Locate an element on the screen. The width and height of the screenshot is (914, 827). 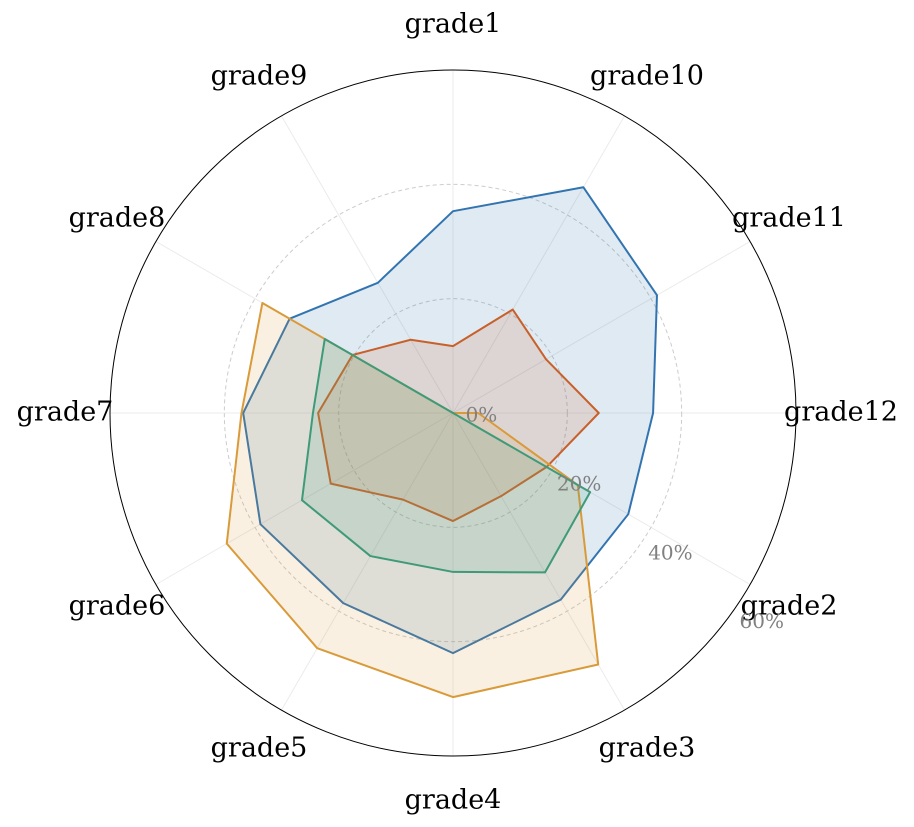
category-label: grade2 is located at coordinates (789, 606).